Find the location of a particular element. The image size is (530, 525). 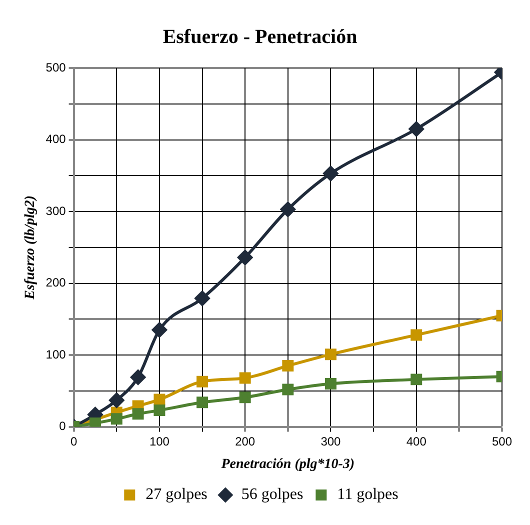

y-tick-label: 500 is located at coordinates (56, 67).